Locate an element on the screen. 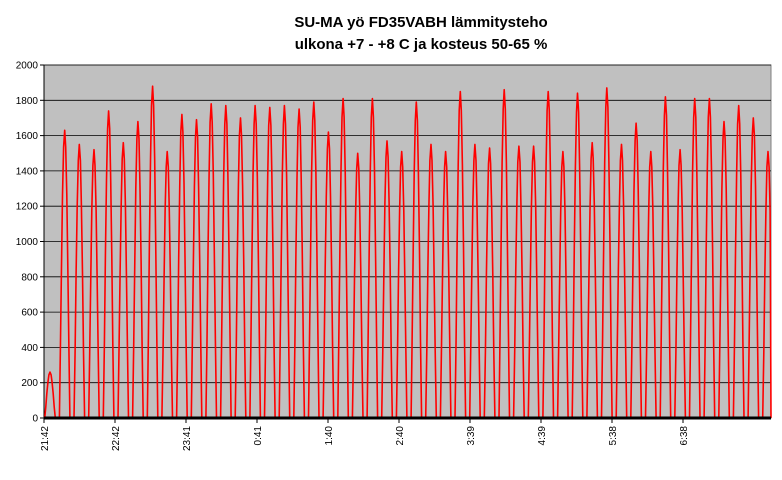 The height and width of the screenshot is (480, 782). x-tick-label: 0:41 is located at coordinates (258, 436).